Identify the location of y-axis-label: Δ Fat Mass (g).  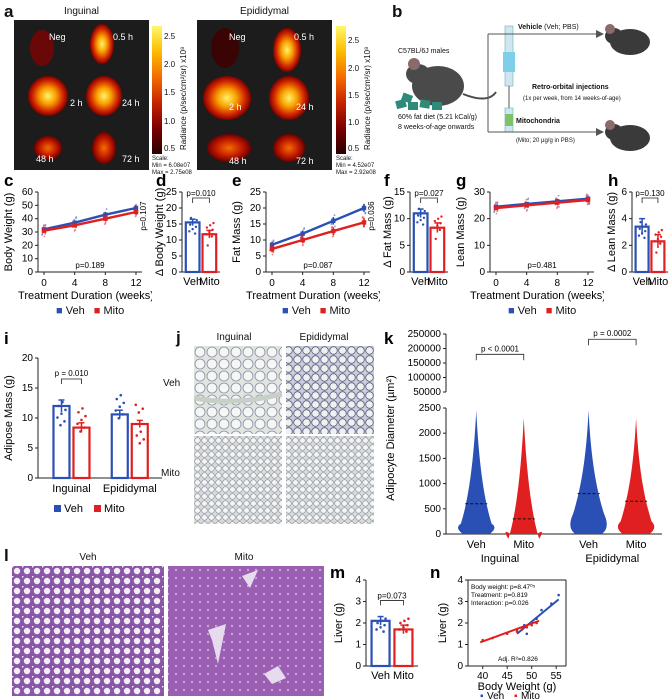
(388, 232).